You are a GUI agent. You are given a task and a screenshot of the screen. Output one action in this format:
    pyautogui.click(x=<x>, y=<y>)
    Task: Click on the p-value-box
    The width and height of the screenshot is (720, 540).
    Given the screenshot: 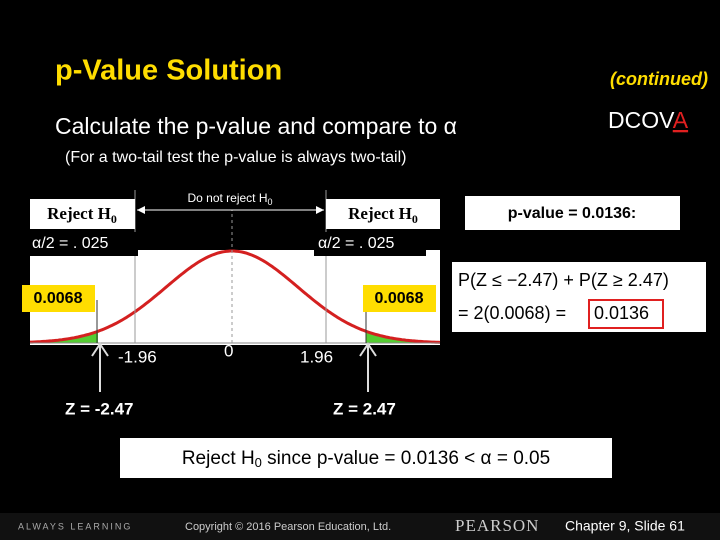 What is the action you would take?
    pyautogui.click(x=572, y=213)
    